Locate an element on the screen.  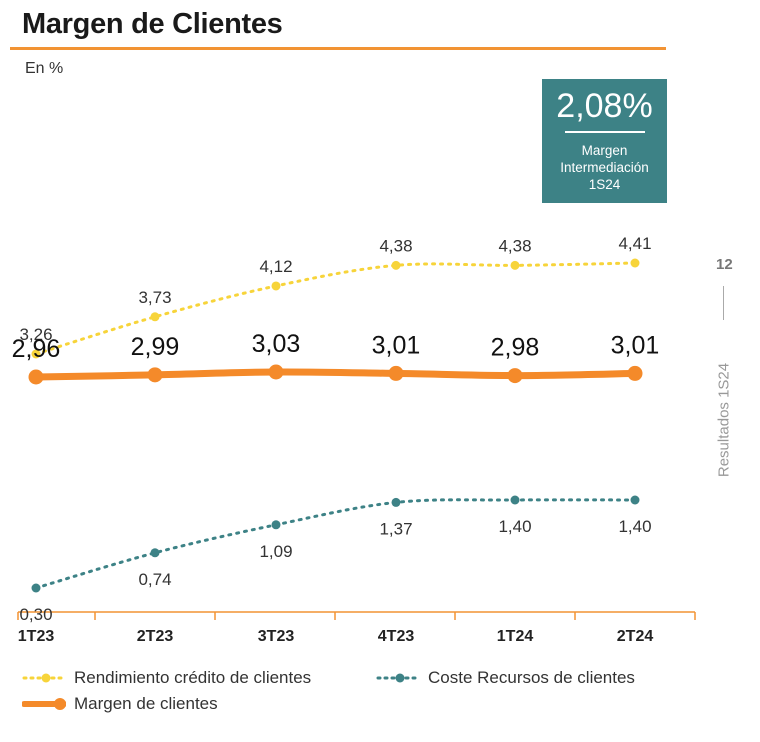
data-point-coste-3T23 is located at coordinates (276, 525).